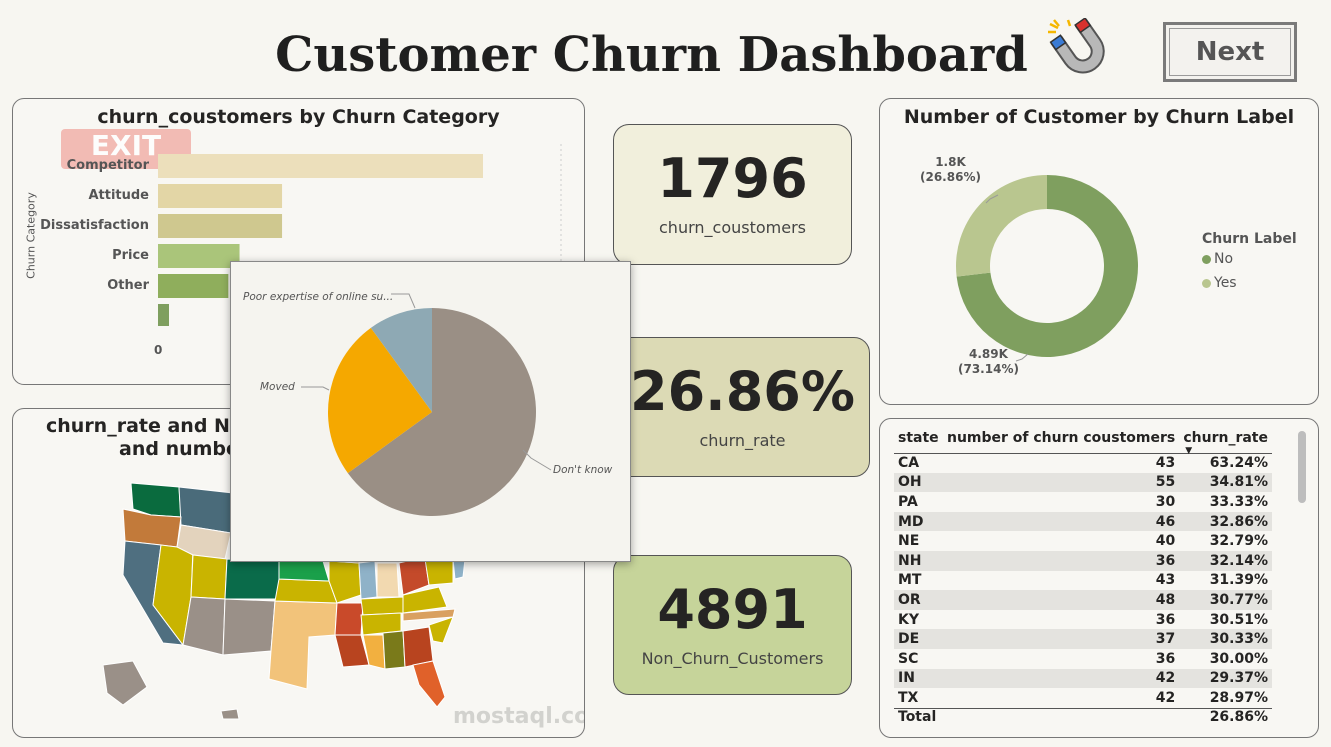  What do you see at coordinates (193, 286) in the screenshot?
I see `bar-other` at bounding box center [193, 286].